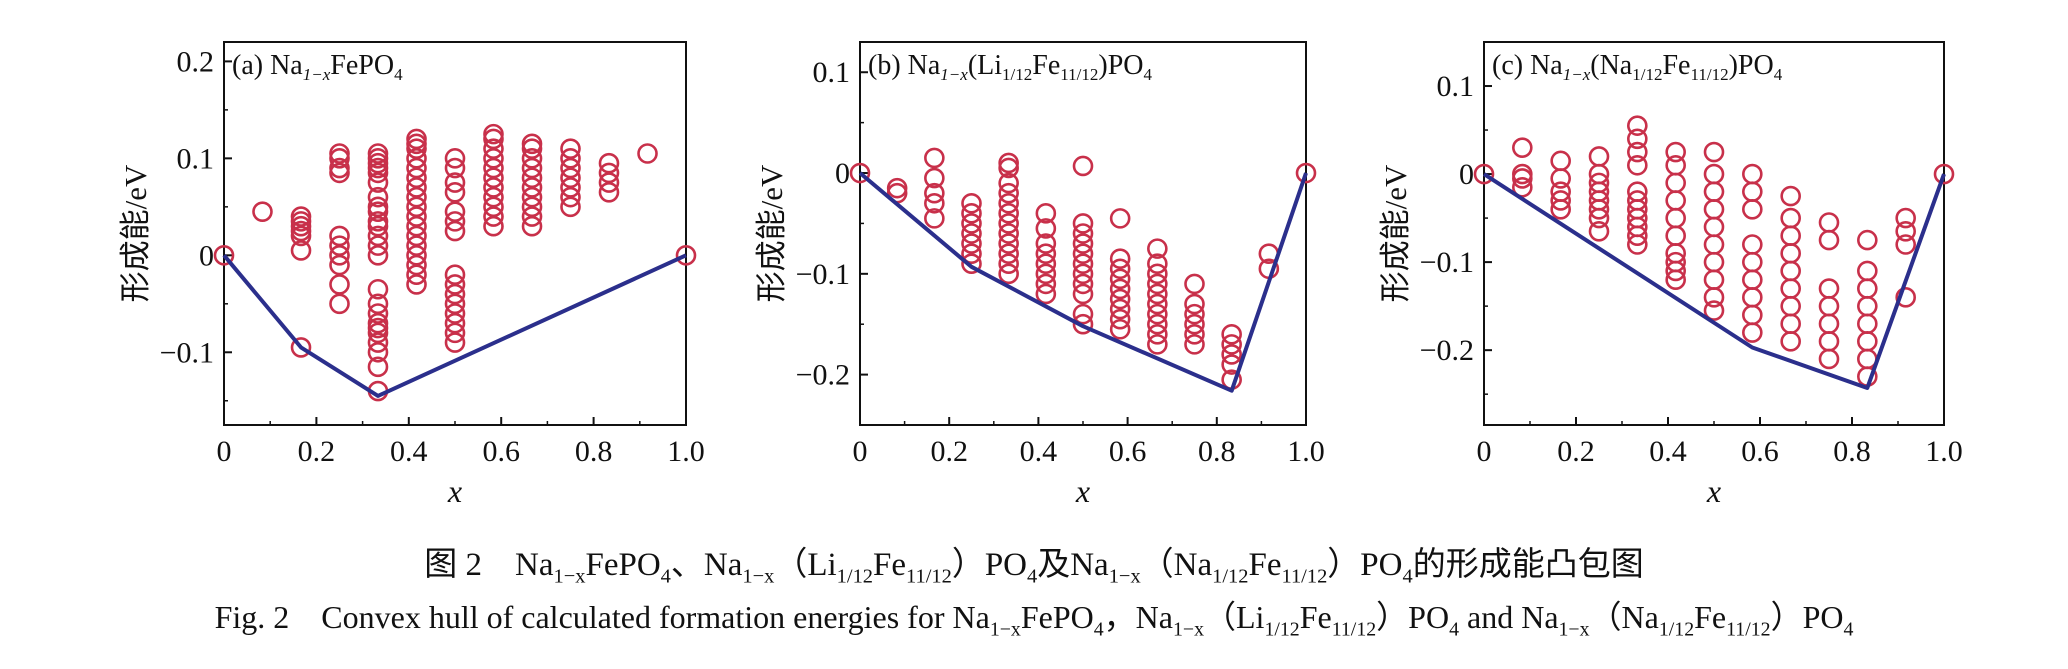  What do you see at coordinates (989, 565) in the screenshot?
I see `caption-cn-text: ）PO` at bounding box center [989, 565].